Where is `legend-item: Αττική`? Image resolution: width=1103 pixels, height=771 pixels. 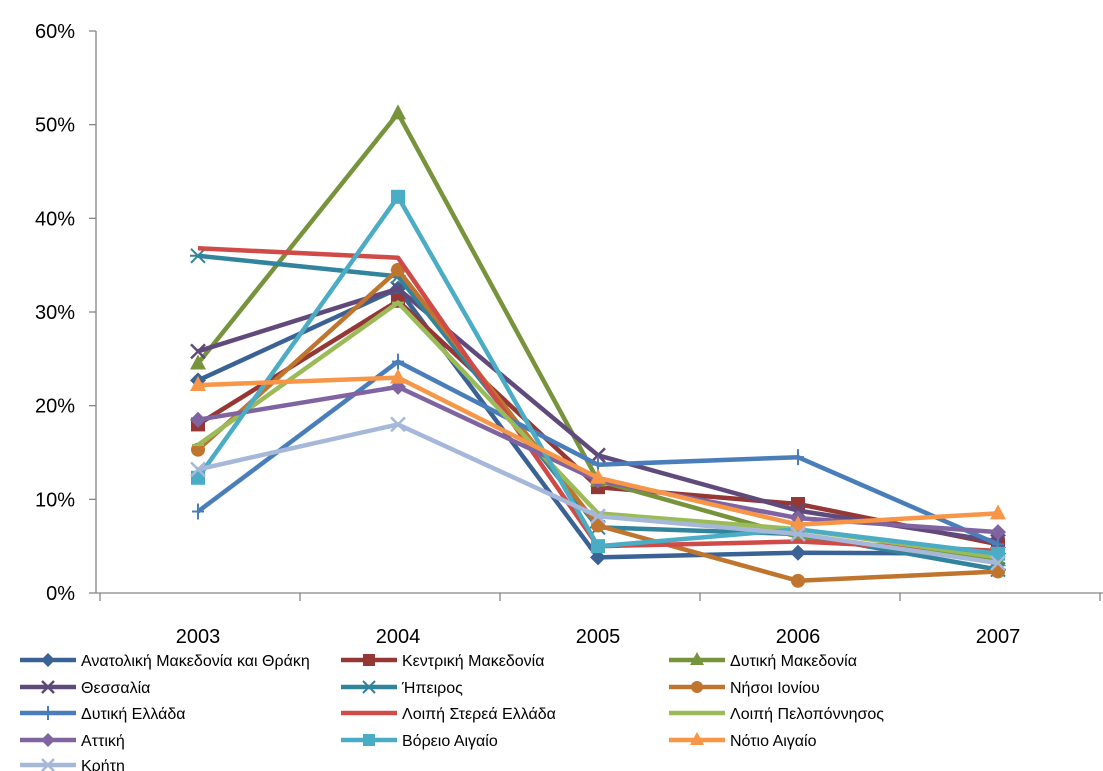
legend-item: Αττική is located at coordinates (72, 741).